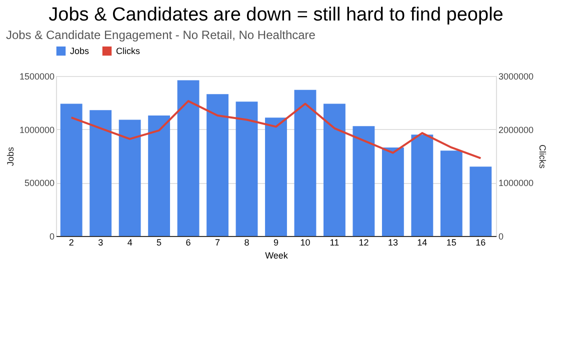 The width and height of the screenshot is (587, 343). I want to click on line-series, so click(276, 130).